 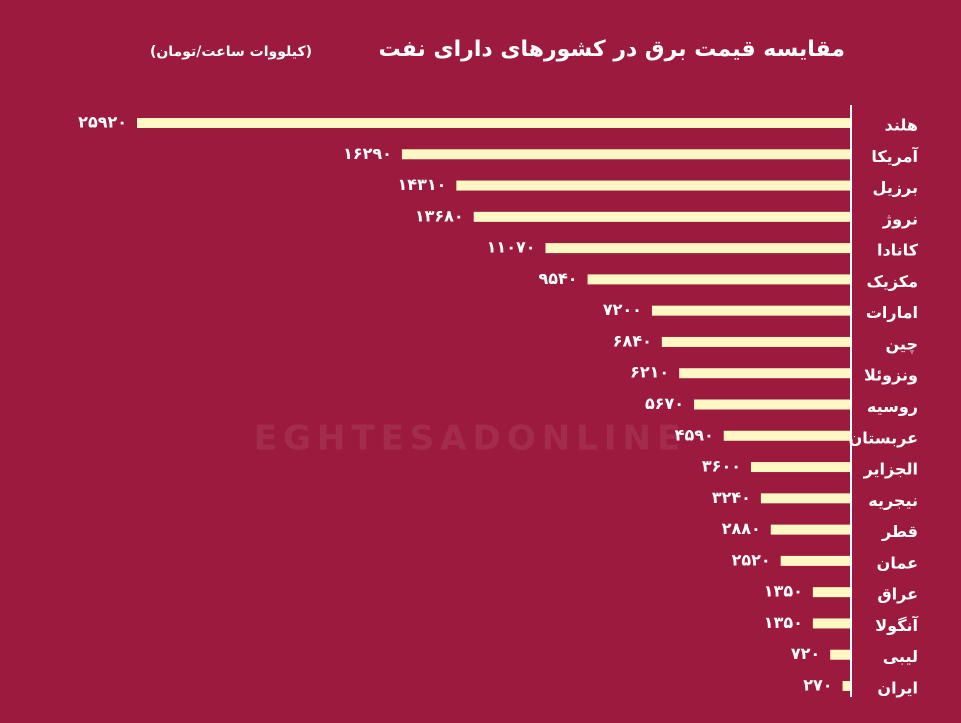 I want to click on category-label: عربستان, so click(x=883, y=437).